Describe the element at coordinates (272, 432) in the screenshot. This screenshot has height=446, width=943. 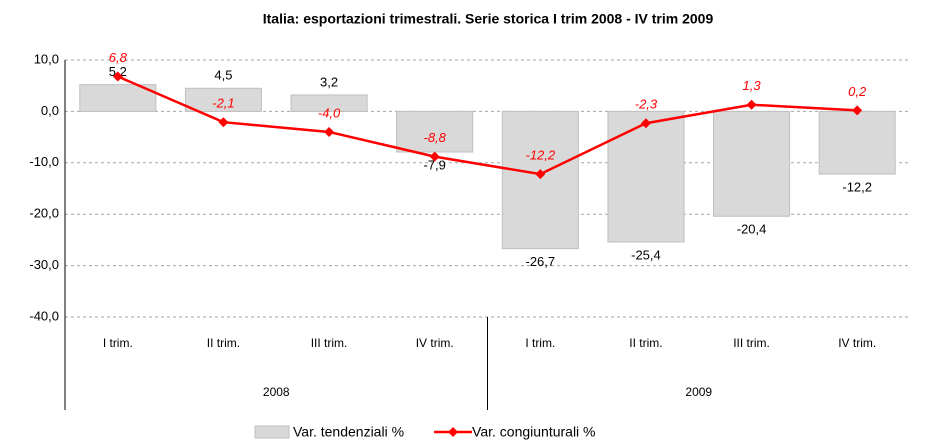
I see `legend-swatch` at that location.